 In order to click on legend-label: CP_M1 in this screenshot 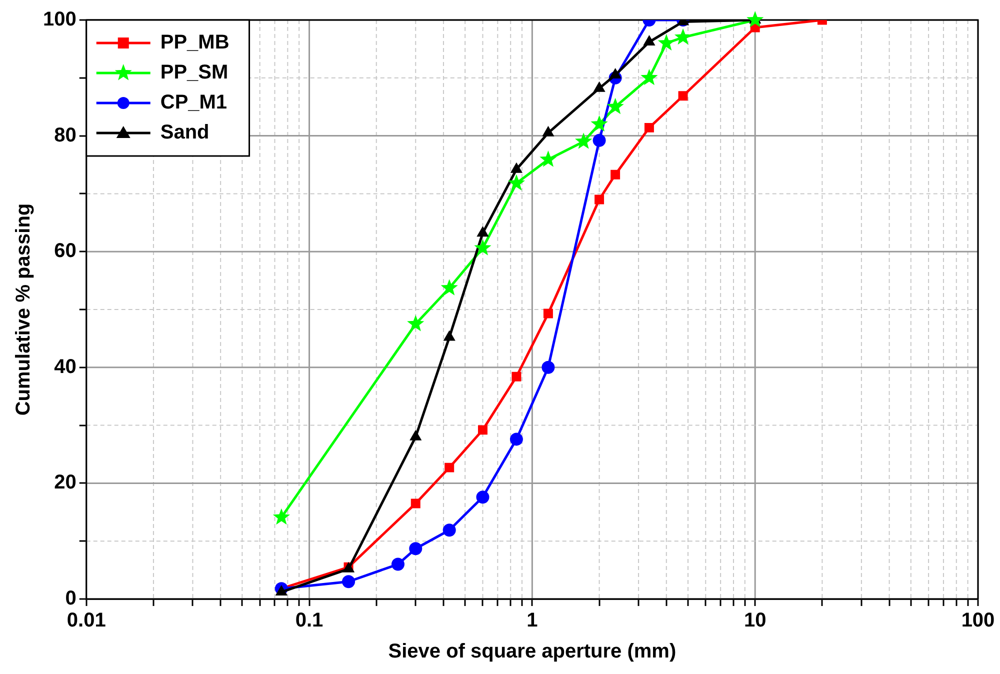, I will do `click(194, 103)`.